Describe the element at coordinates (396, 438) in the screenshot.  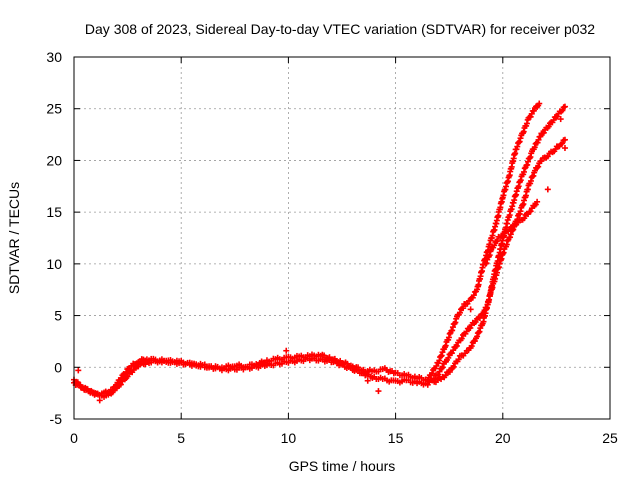
I see `x-tick-label: 15` at that location.